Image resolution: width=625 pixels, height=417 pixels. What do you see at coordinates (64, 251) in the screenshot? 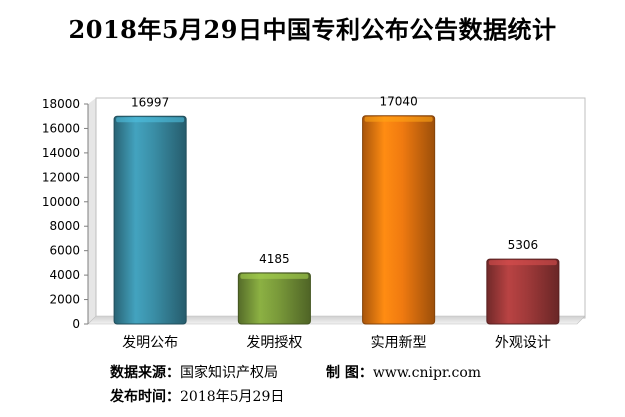
I see `y-tick-label: 6000` at bounding box center [64, 251].